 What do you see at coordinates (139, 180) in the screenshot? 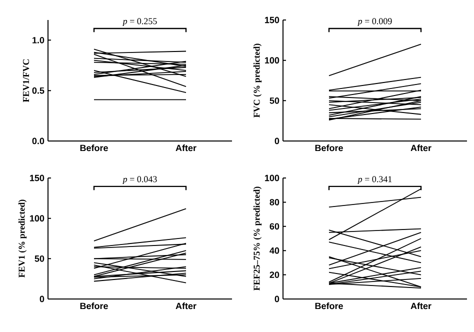
I see `annotation: p = 0.043` at bounding box center [139, 180].